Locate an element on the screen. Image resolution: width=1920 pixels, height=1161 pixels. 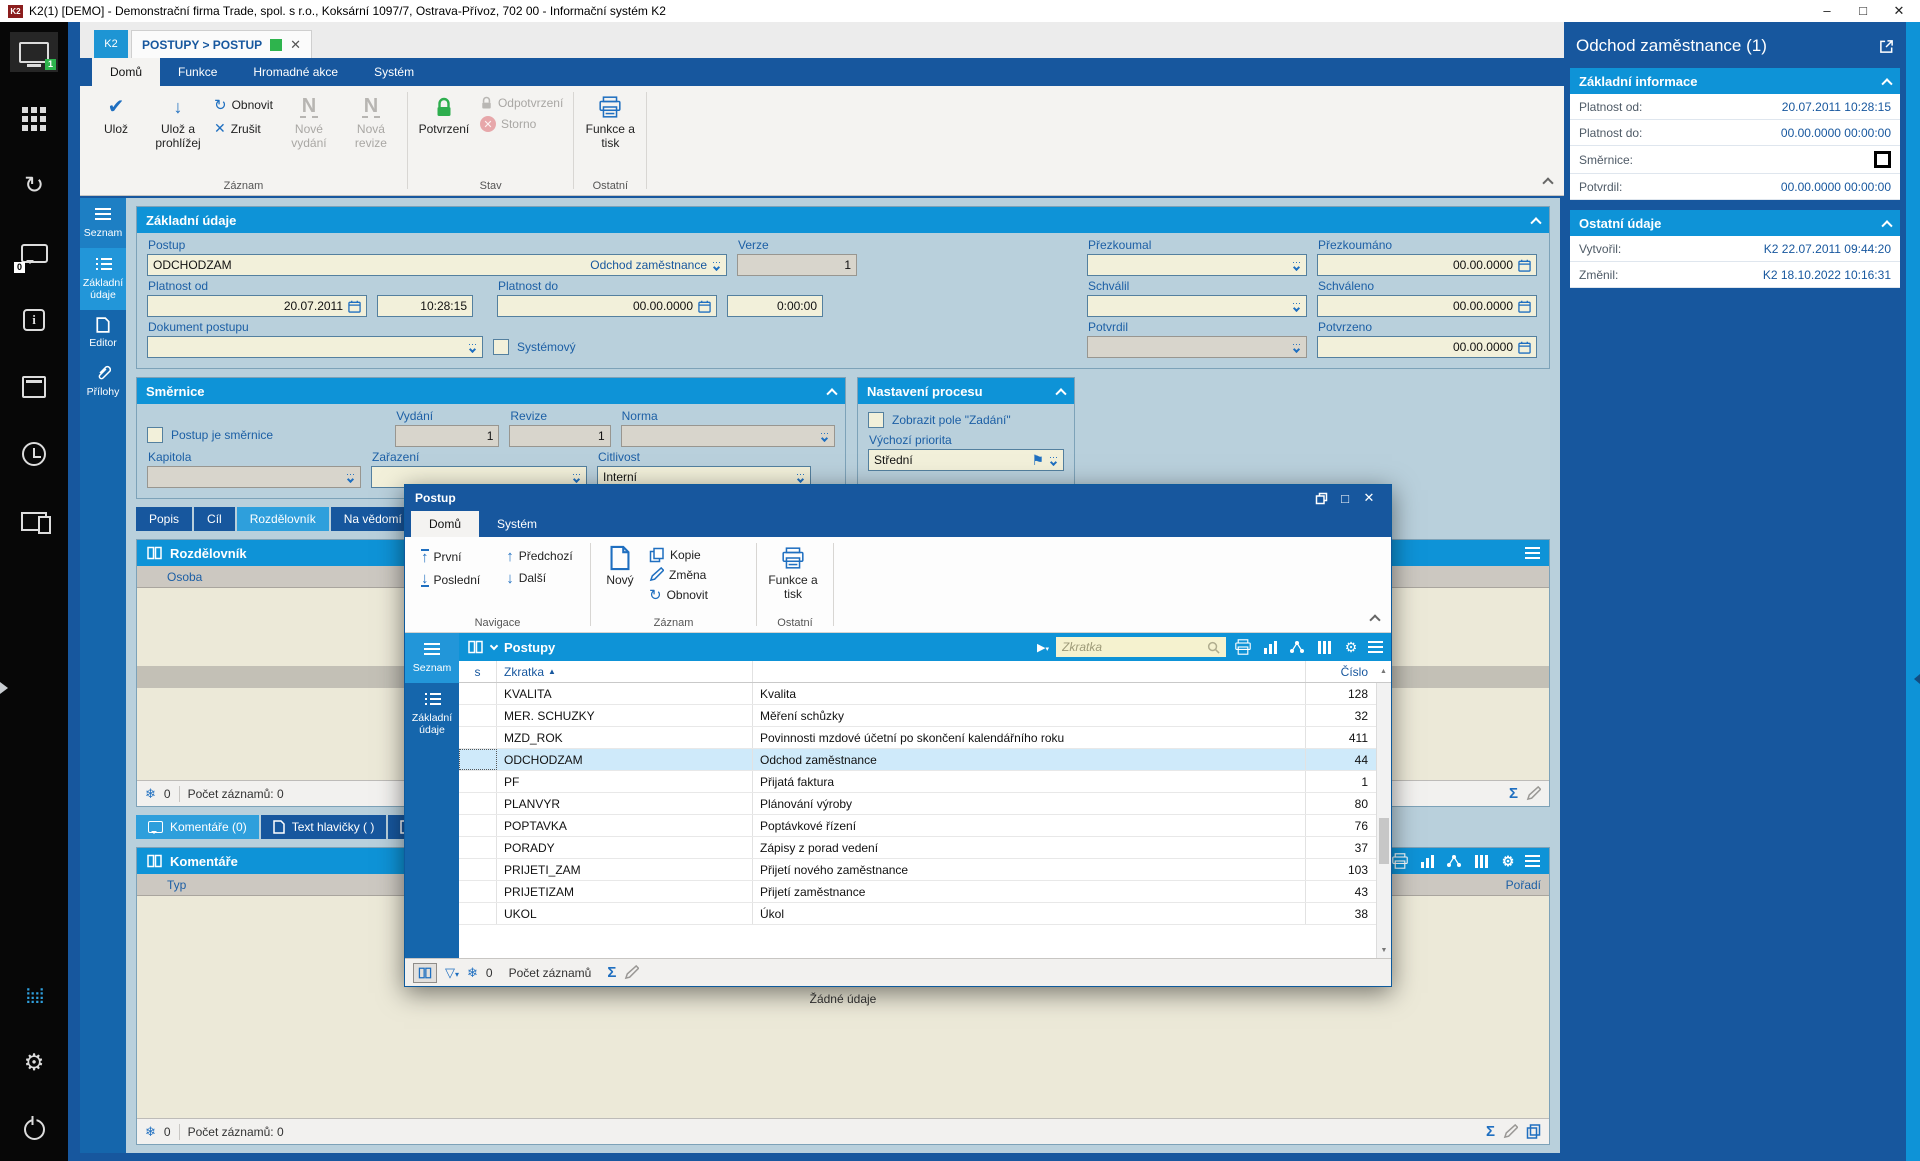
tab-rozdelovnik: Rozdělovník is located at coordinates (282, 519).